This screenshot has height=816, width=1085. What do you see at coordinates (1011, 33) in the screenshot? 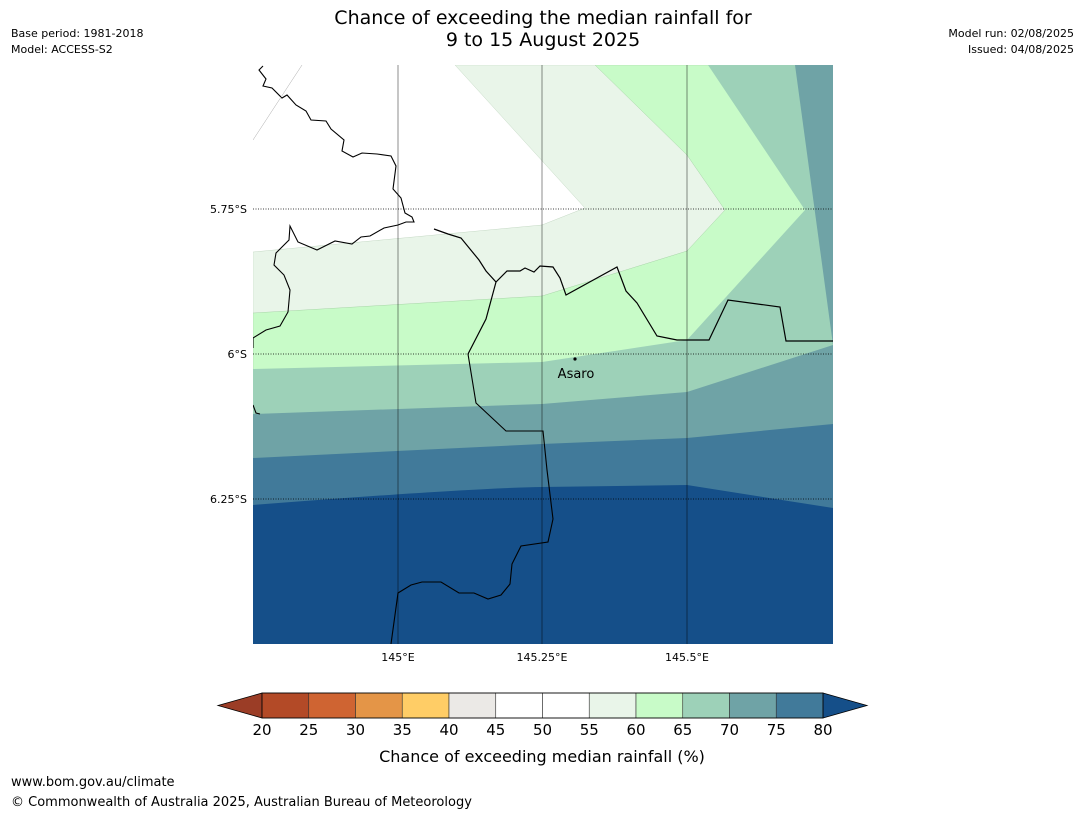
I see `model-run-text: Model run: 02/08/2025` at bounding box center [1011, 33].